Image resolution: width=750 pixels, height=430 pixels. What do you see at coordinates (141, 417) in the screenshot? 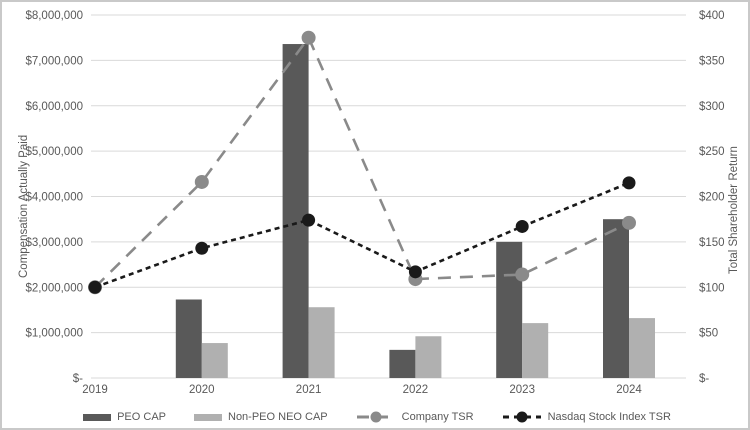
I see `legend-label-peo-cap: PEO CAP` at bounding box center [141, 417].